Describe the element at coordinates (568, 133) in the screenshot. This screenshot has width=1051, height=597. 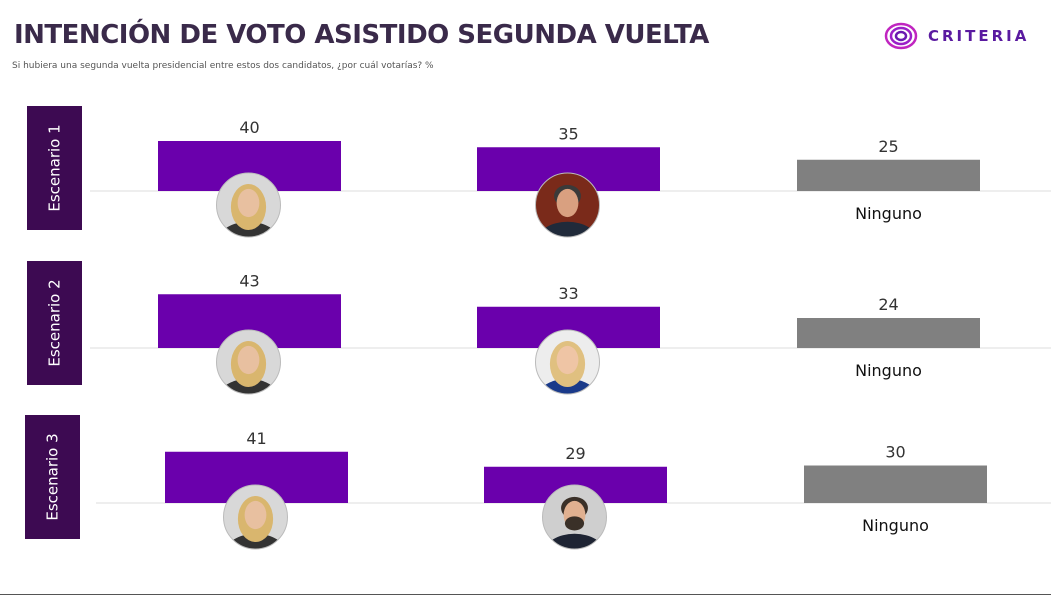
I see `data-label: 35` at that location.